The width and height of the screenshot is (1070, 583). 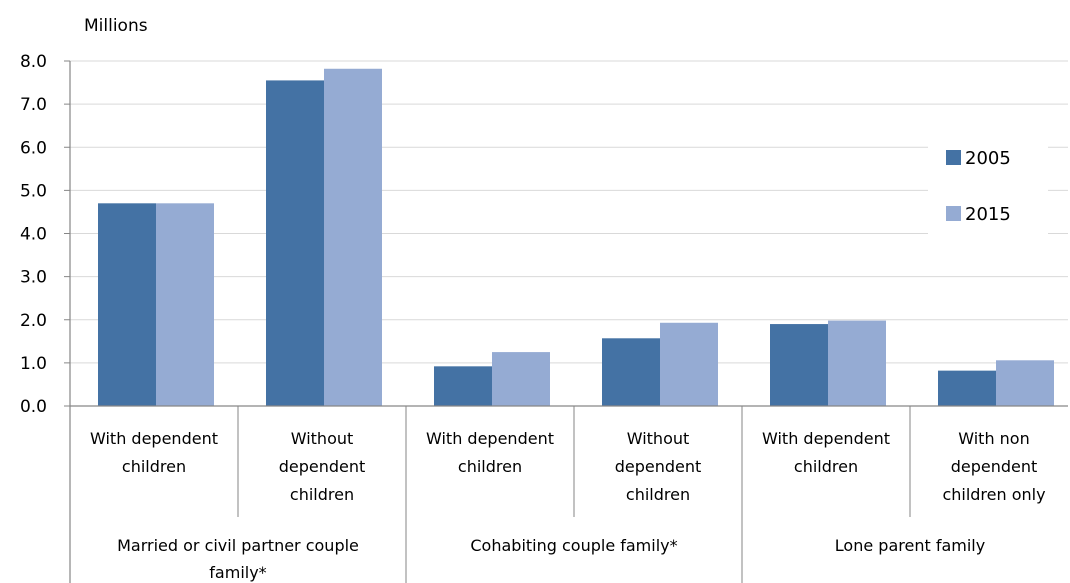 What do you see at coordinates (33, 148) in the screenshot?
I see `y-tick-label: 6.0` at bounding box center [33, 148].